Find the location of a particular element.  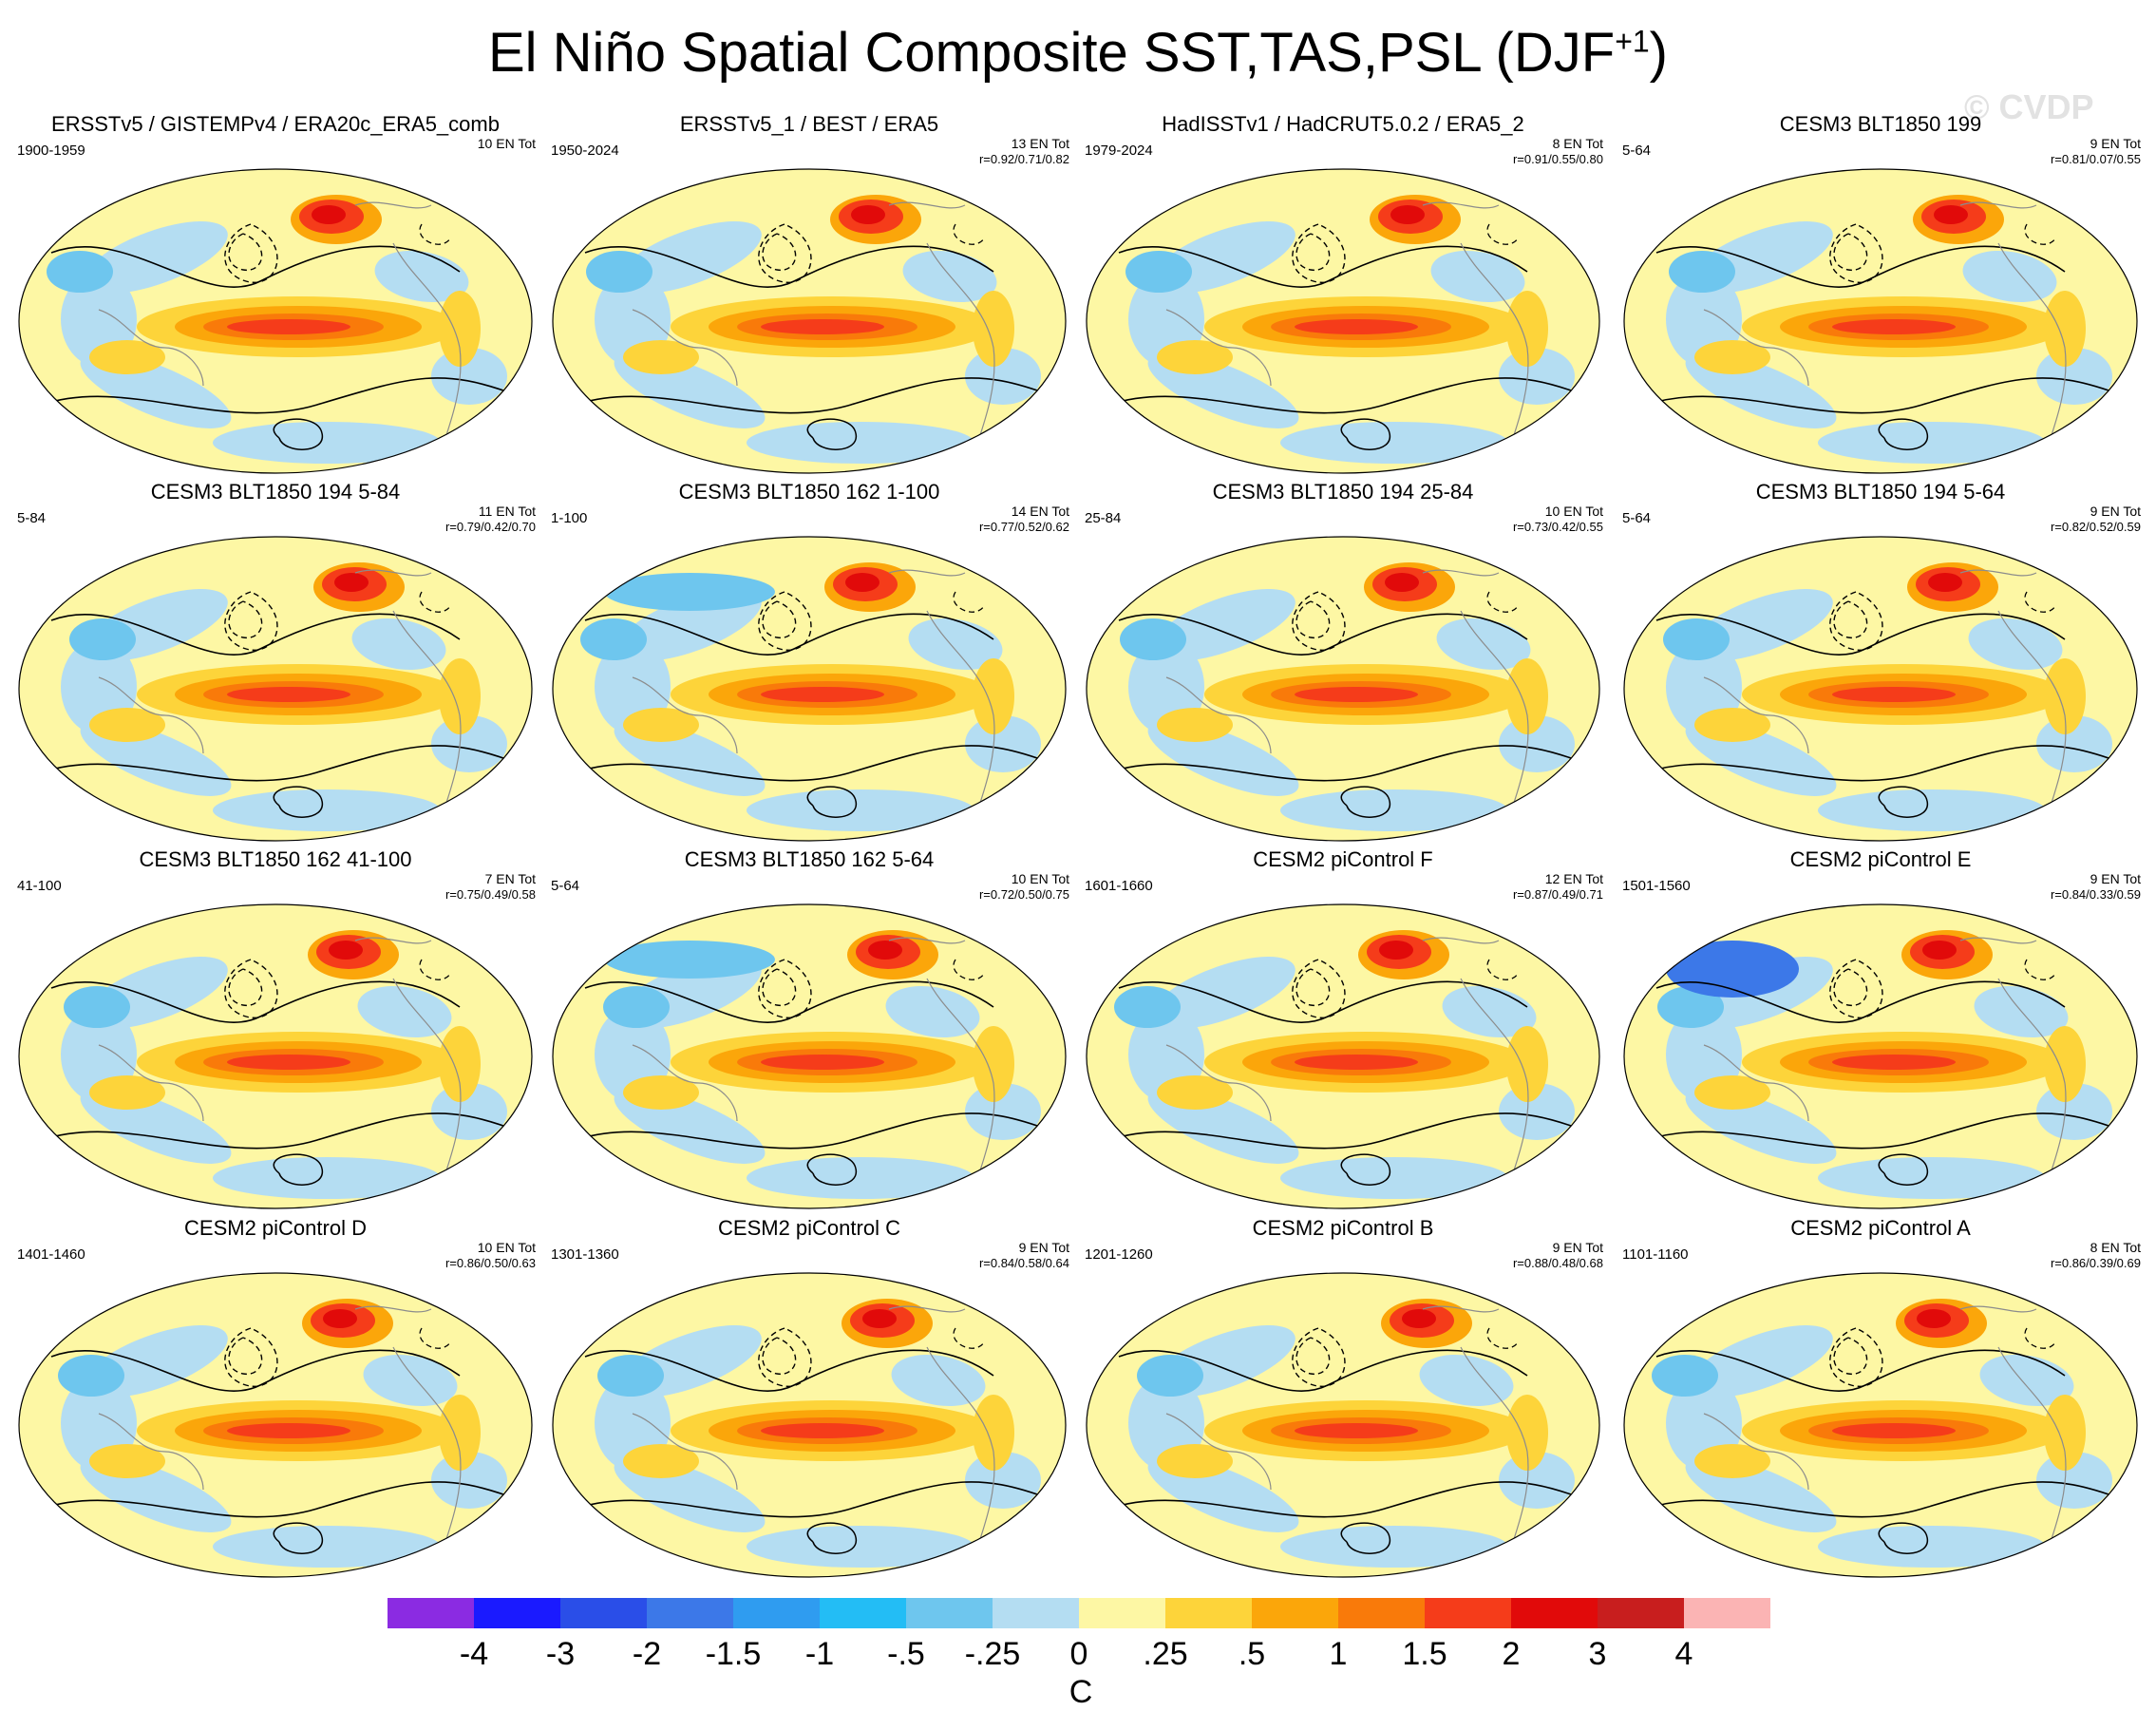

panel-years: 5-84 is located at coordinates (32, 518).